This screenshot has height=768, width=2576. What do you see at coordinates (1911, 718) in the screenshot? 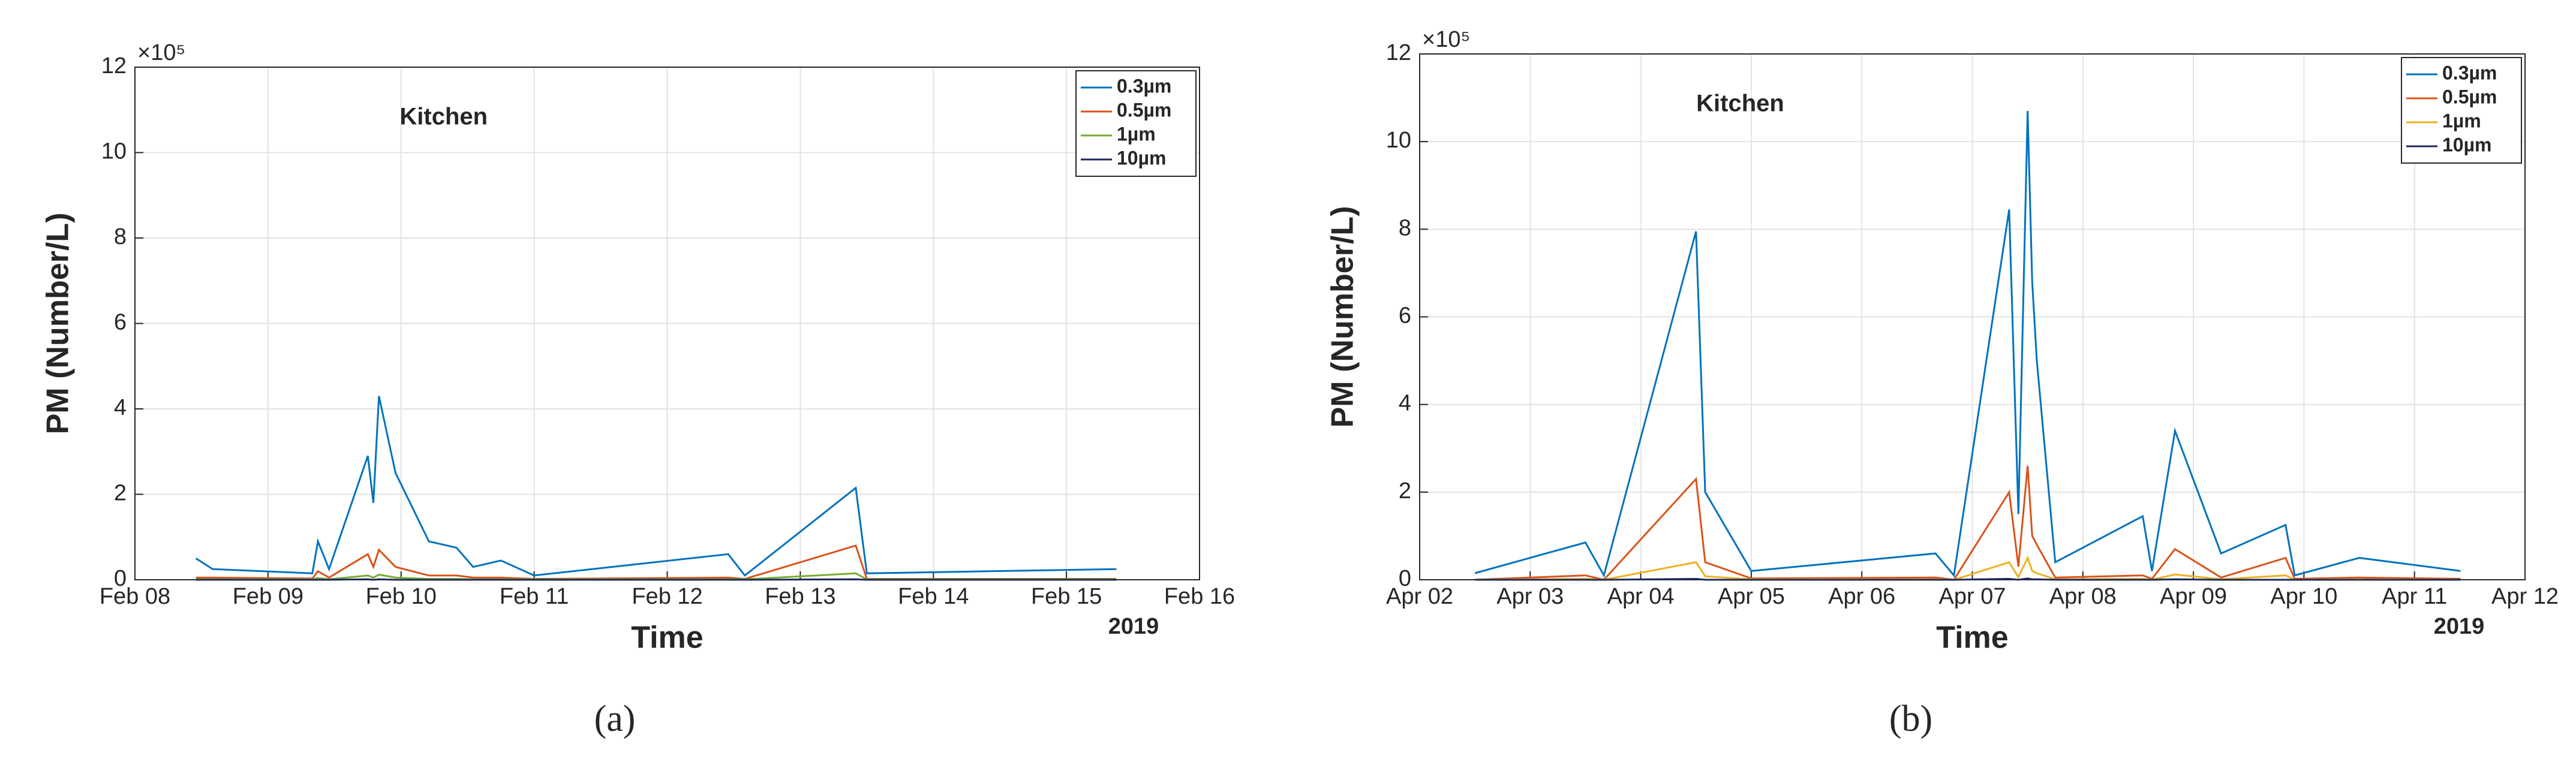
I see `caption: (b)` at bounding box center [1911, 718].